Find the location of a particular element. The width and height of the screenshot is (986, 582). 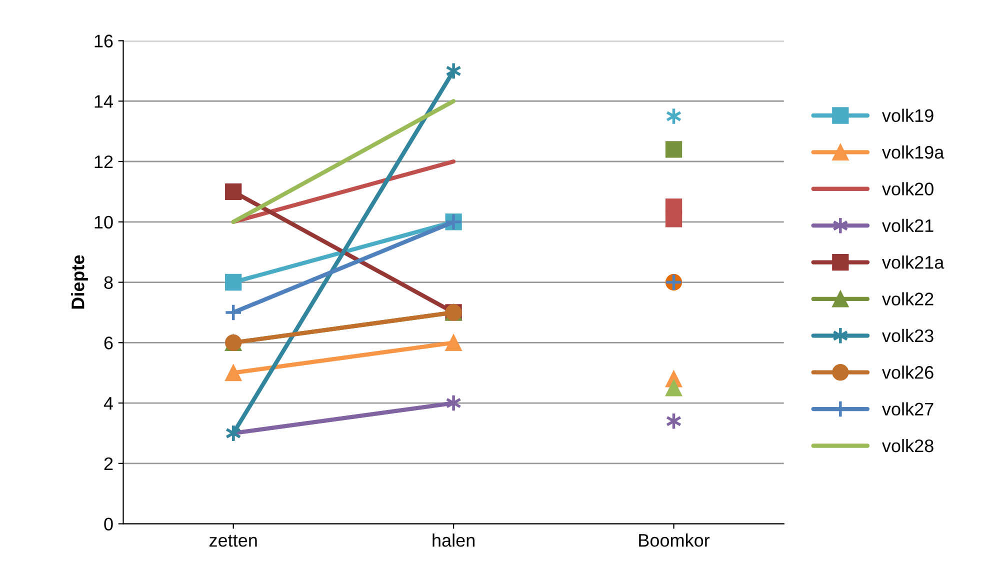

legend-label: volk28 is located at coordinates (908, 445).